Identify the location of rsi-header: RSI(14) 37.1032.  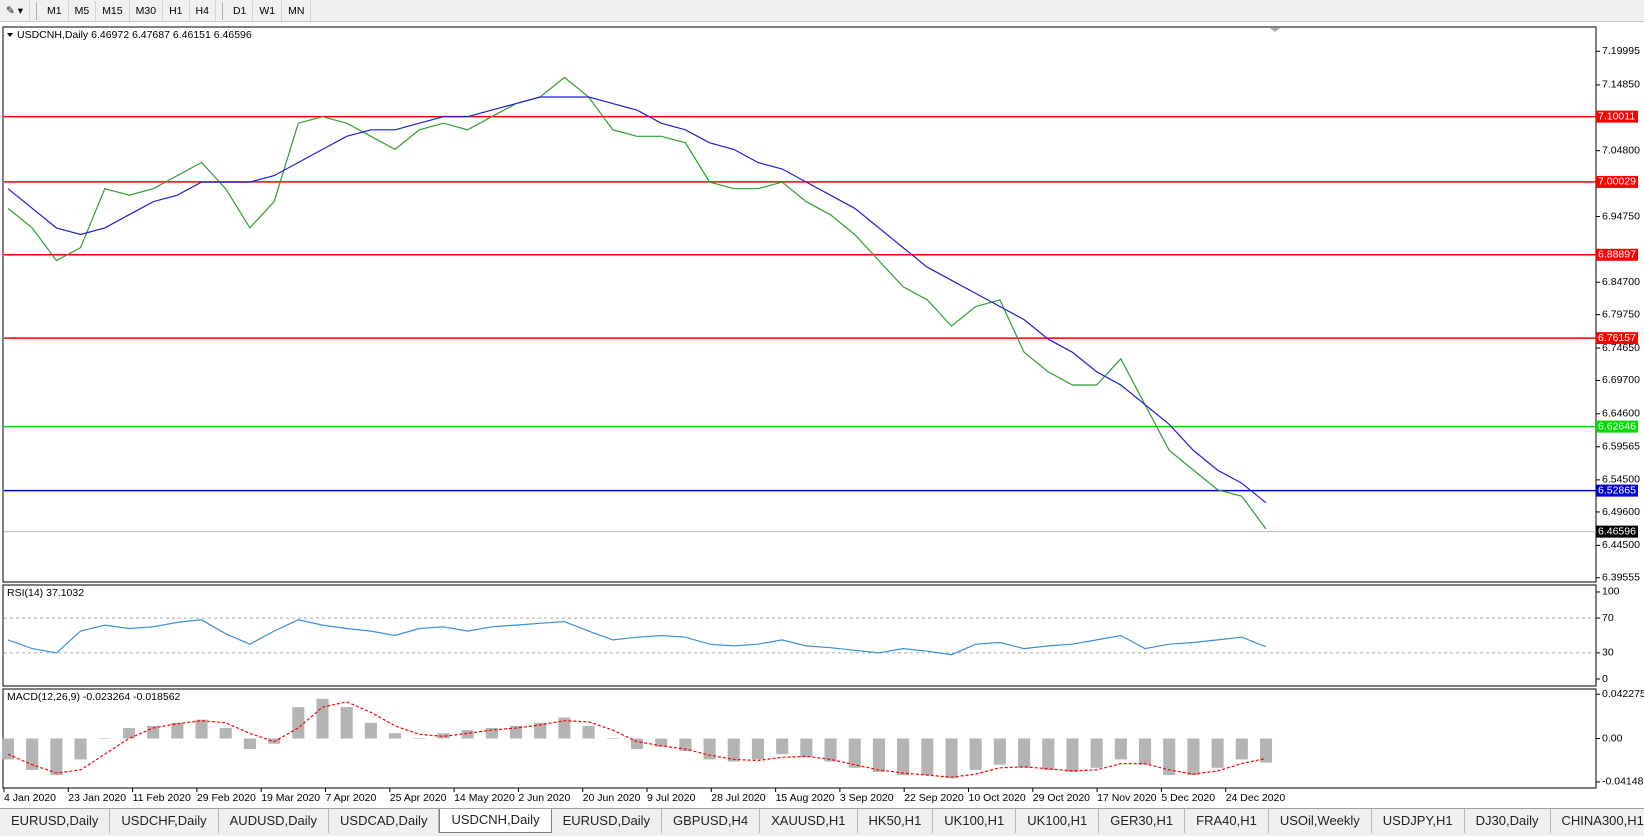
(45, 593).